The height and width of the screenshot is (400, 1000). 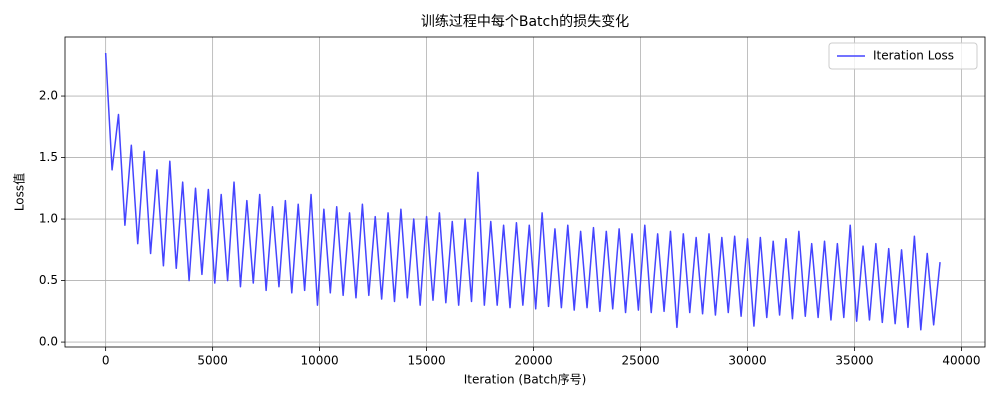 I want to click on x-tick-label: 30000, so click(x=747, y=361).